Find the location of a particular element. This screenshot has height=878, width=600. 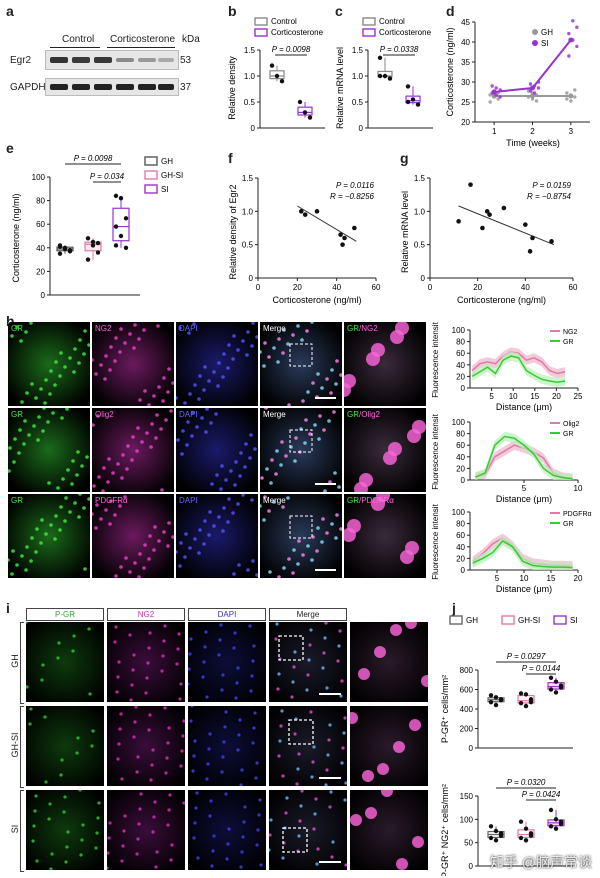

x-tick-label: 0 is located at coordinates (258, 287).